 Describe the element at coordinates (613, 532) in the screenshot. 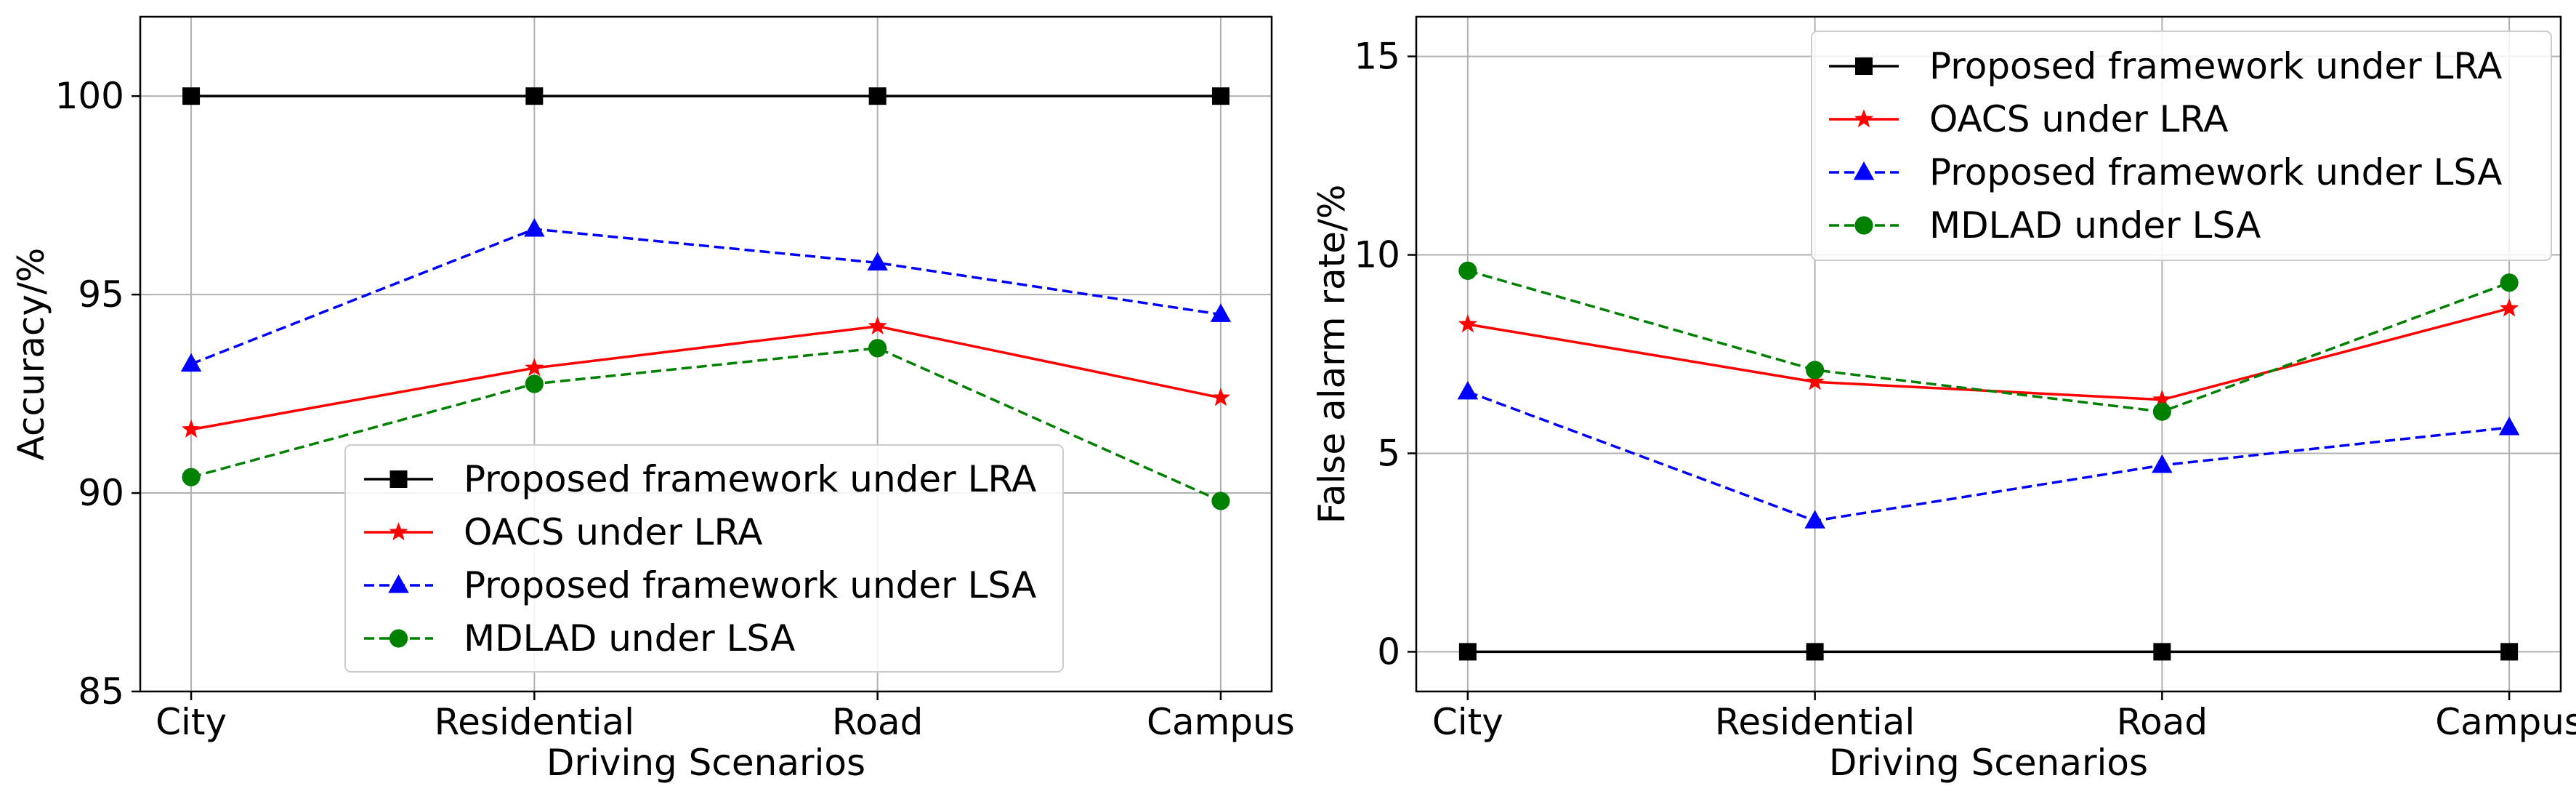

I see `accuracy-legend-label: OACS under LRA` at that location.